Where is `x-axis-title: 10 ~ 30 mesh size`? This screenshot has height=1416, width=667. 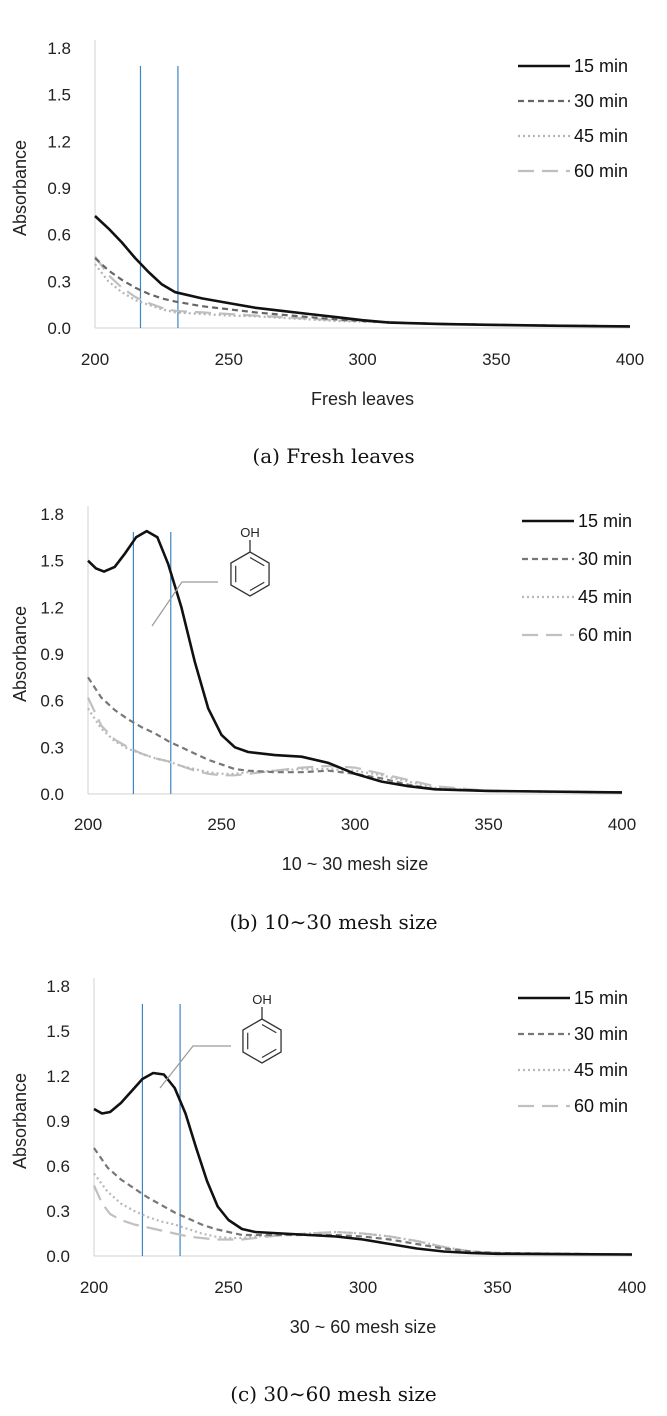 x-axis-title: 10 ~ 30 mesh size is located at coordinates (355, 864).